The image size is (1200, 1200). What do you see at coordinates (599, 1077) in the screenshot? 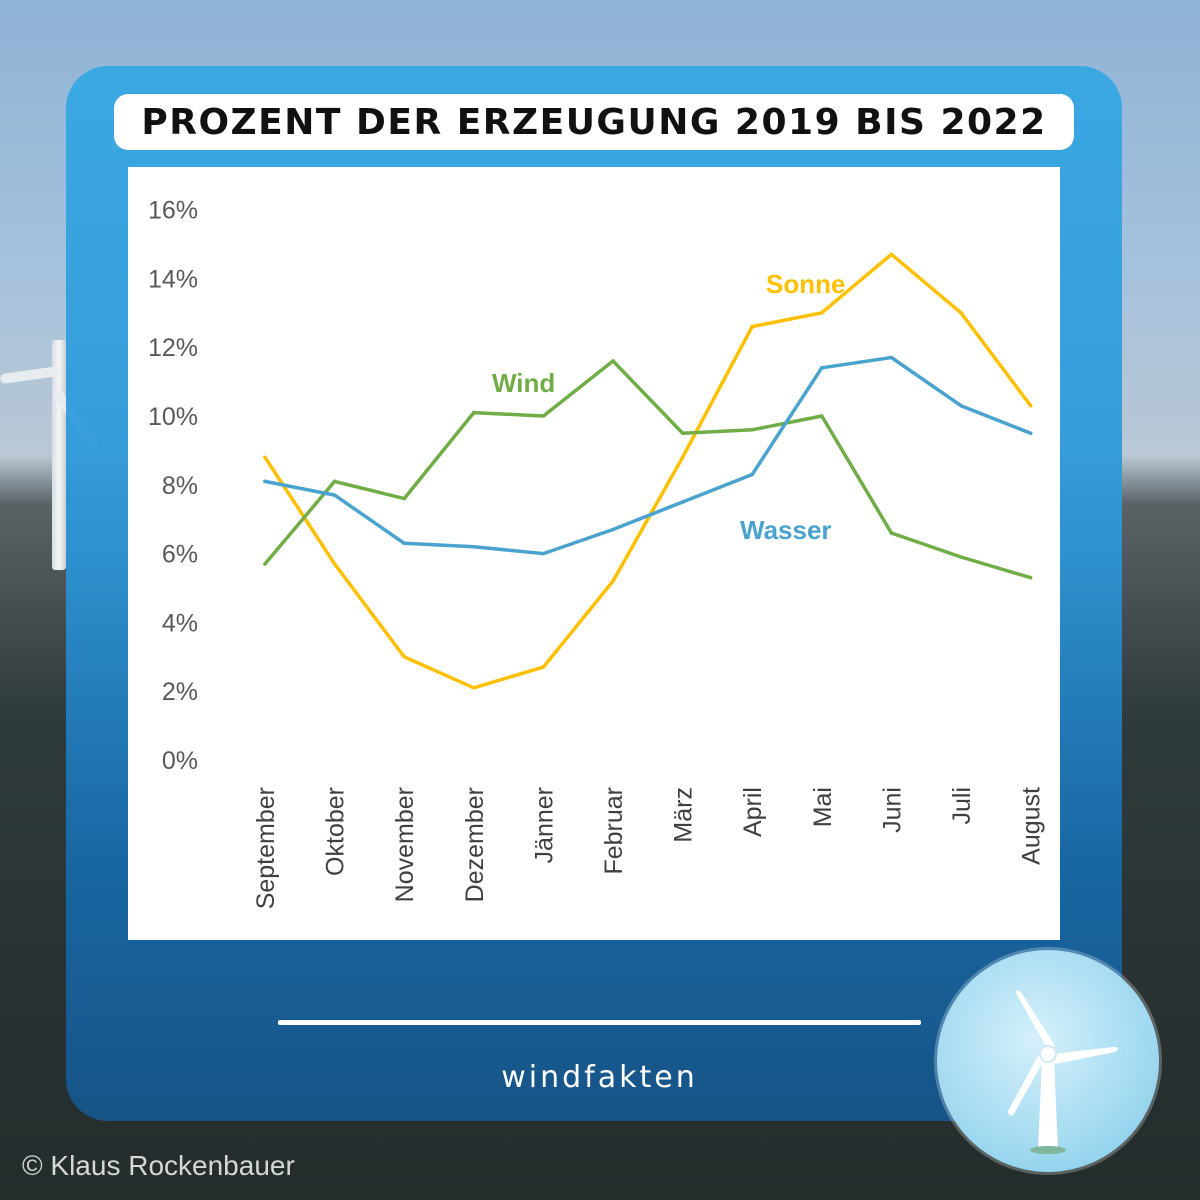
I see `brand-name: windfakten` at bounding box center [599, 1077].